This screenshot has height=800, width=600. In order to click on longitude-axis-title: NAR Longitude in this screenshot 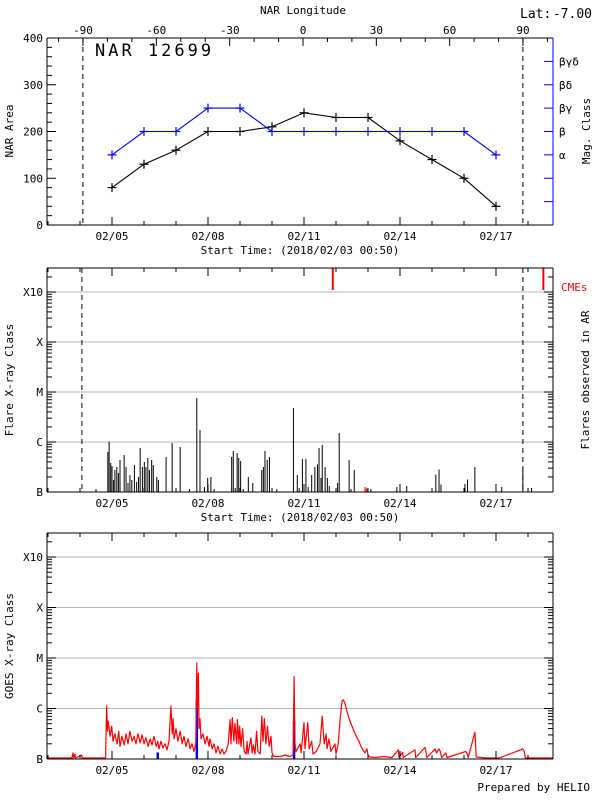, I will do `click(303, 10)`.